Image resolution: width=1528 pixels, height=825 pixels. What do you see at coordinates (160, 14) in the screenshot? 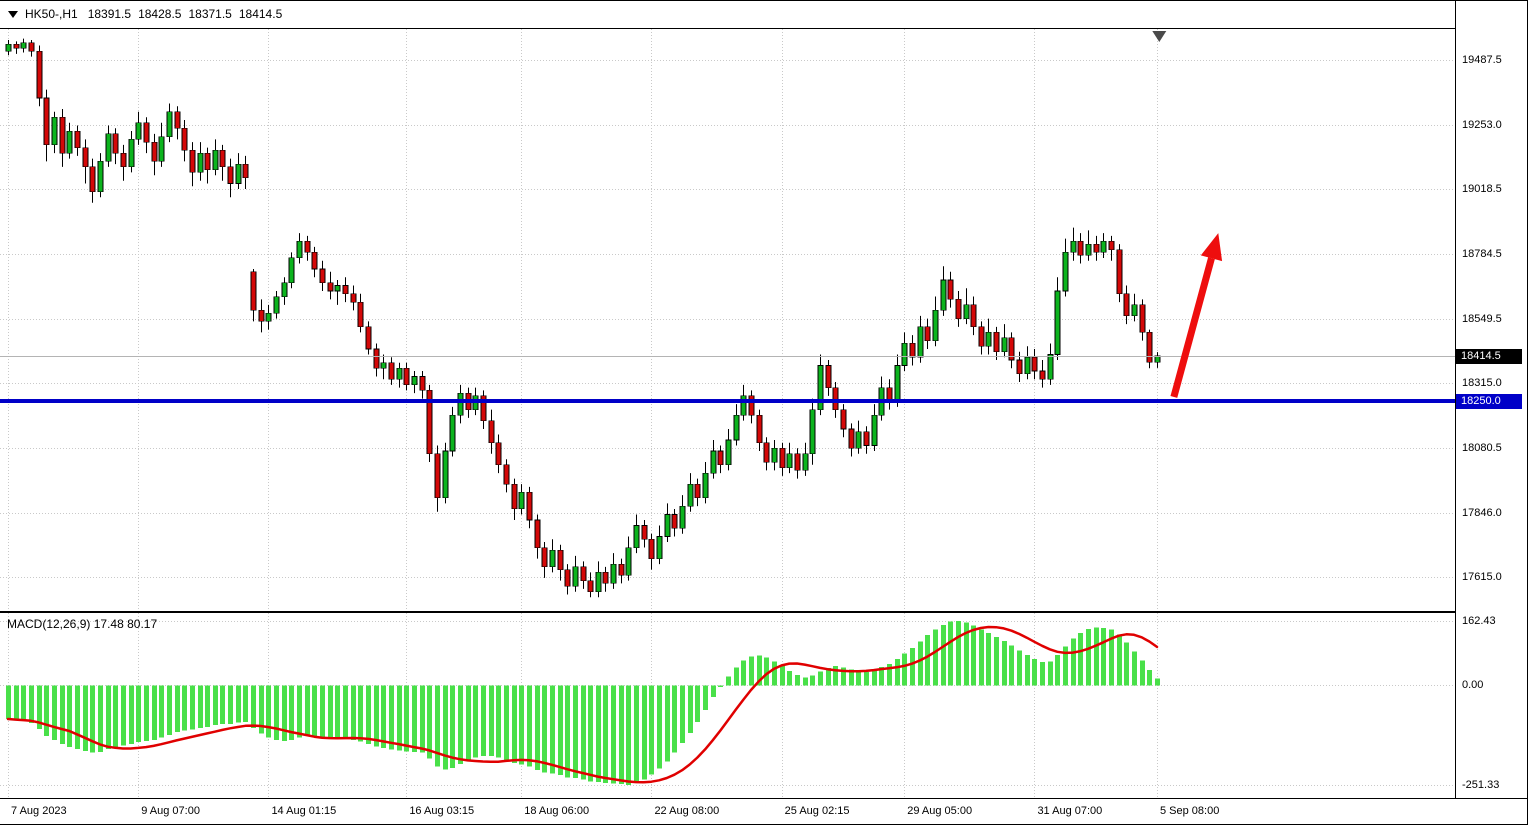
I see `ohlc-high: 18428.5` at bounding box center [160, 14].